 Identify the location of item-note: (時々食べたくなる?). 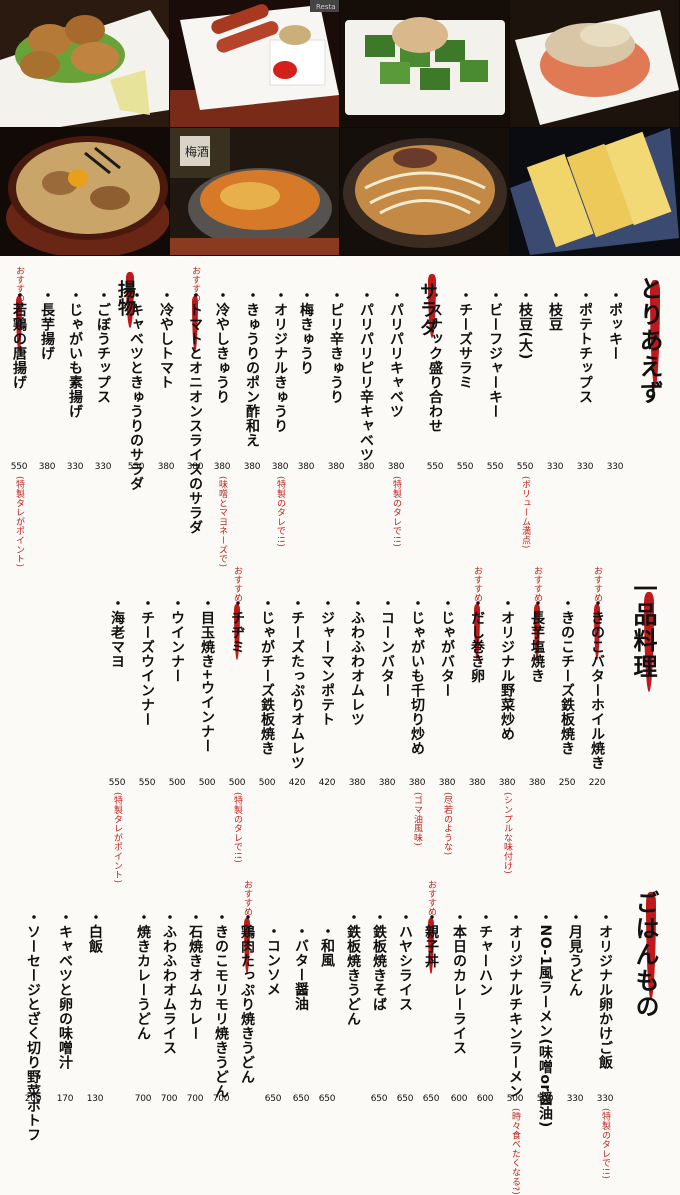
(515, 1151).